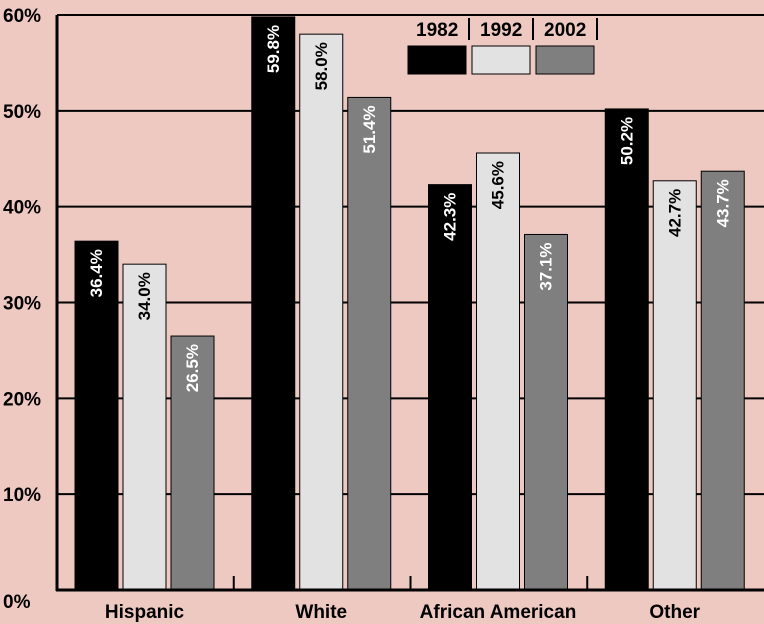 Image resolution: width=764 pixels, height=624 pixels. I want to click on data-label: 45.6%, so click(498, 185).